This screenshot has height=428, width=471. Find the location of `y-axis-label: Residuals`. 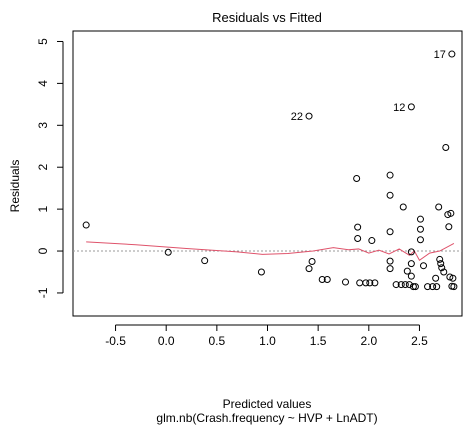

y-axis-label: Residuals is located at coordinates (15, 186).